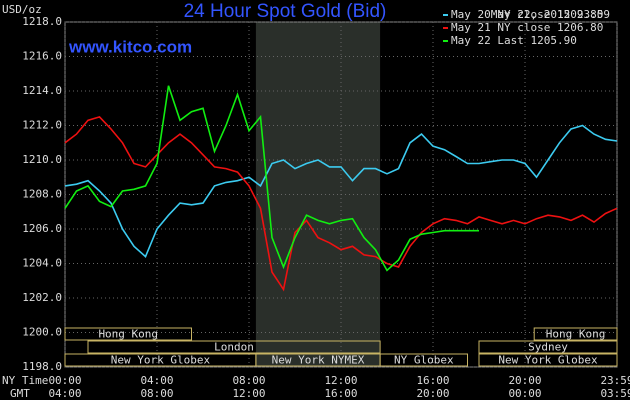 The image size is (630, 400). What do you see at coordinates (340, 393) in the screenshot?
I see `x2-tick-label: 16:00` at bounding box center [340, 393].